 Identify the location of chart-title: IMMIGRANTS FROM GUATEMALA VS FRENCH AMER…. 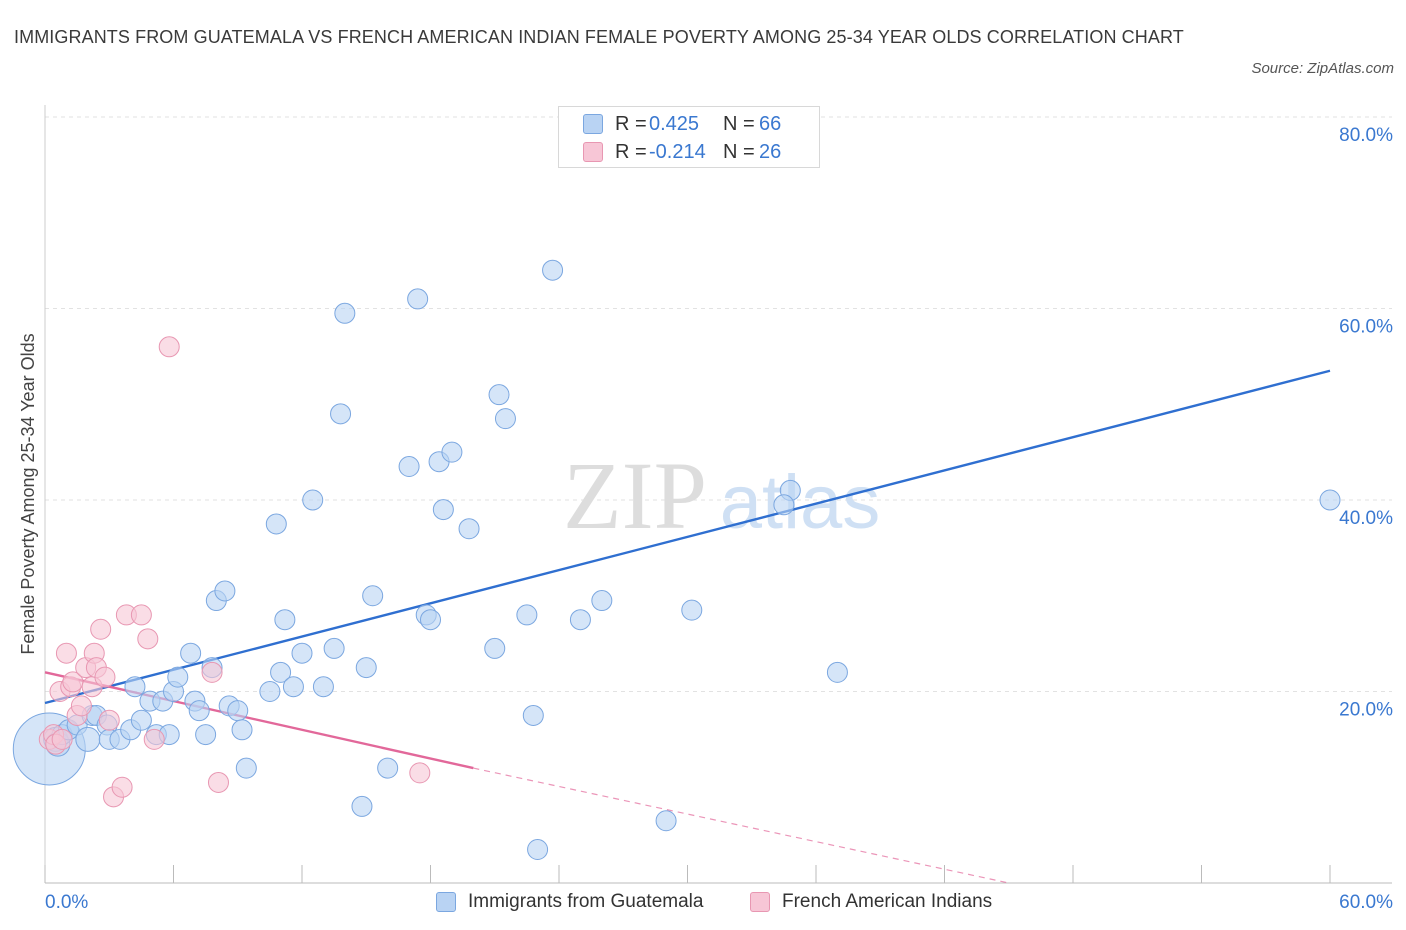
(599, 37).